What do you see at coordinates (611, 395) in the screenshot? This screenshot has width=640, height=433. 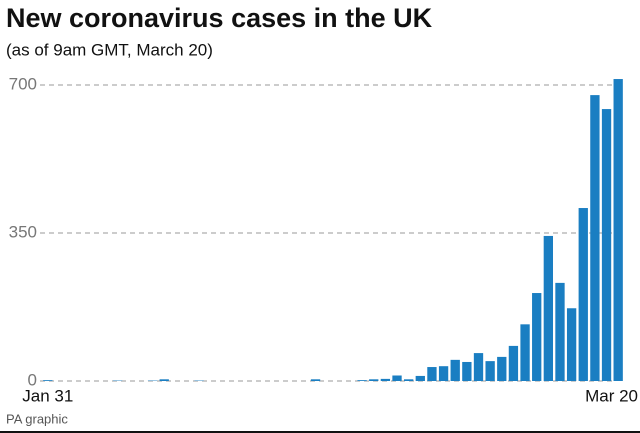 I see `x-tick-label: Mar 20` at bounding box center [611, 395].